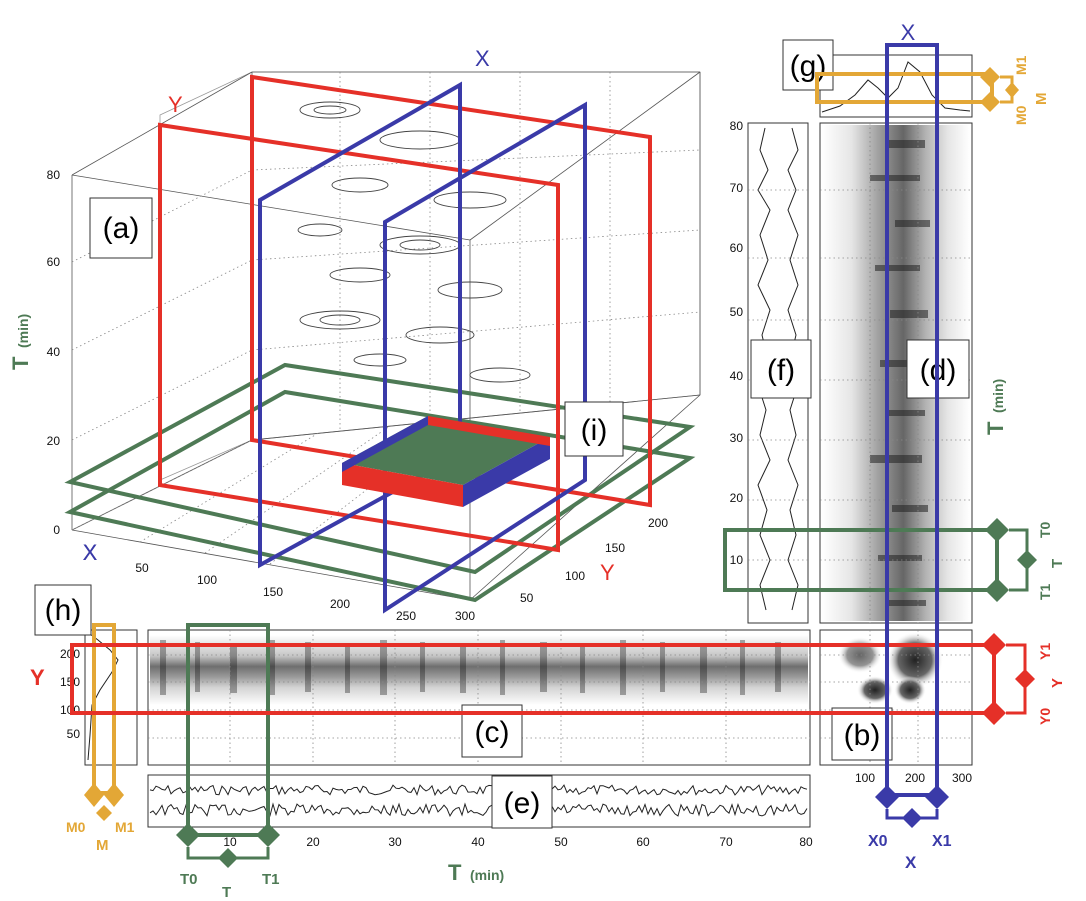  I want to click on e-t-label: T, so click(455, 872).